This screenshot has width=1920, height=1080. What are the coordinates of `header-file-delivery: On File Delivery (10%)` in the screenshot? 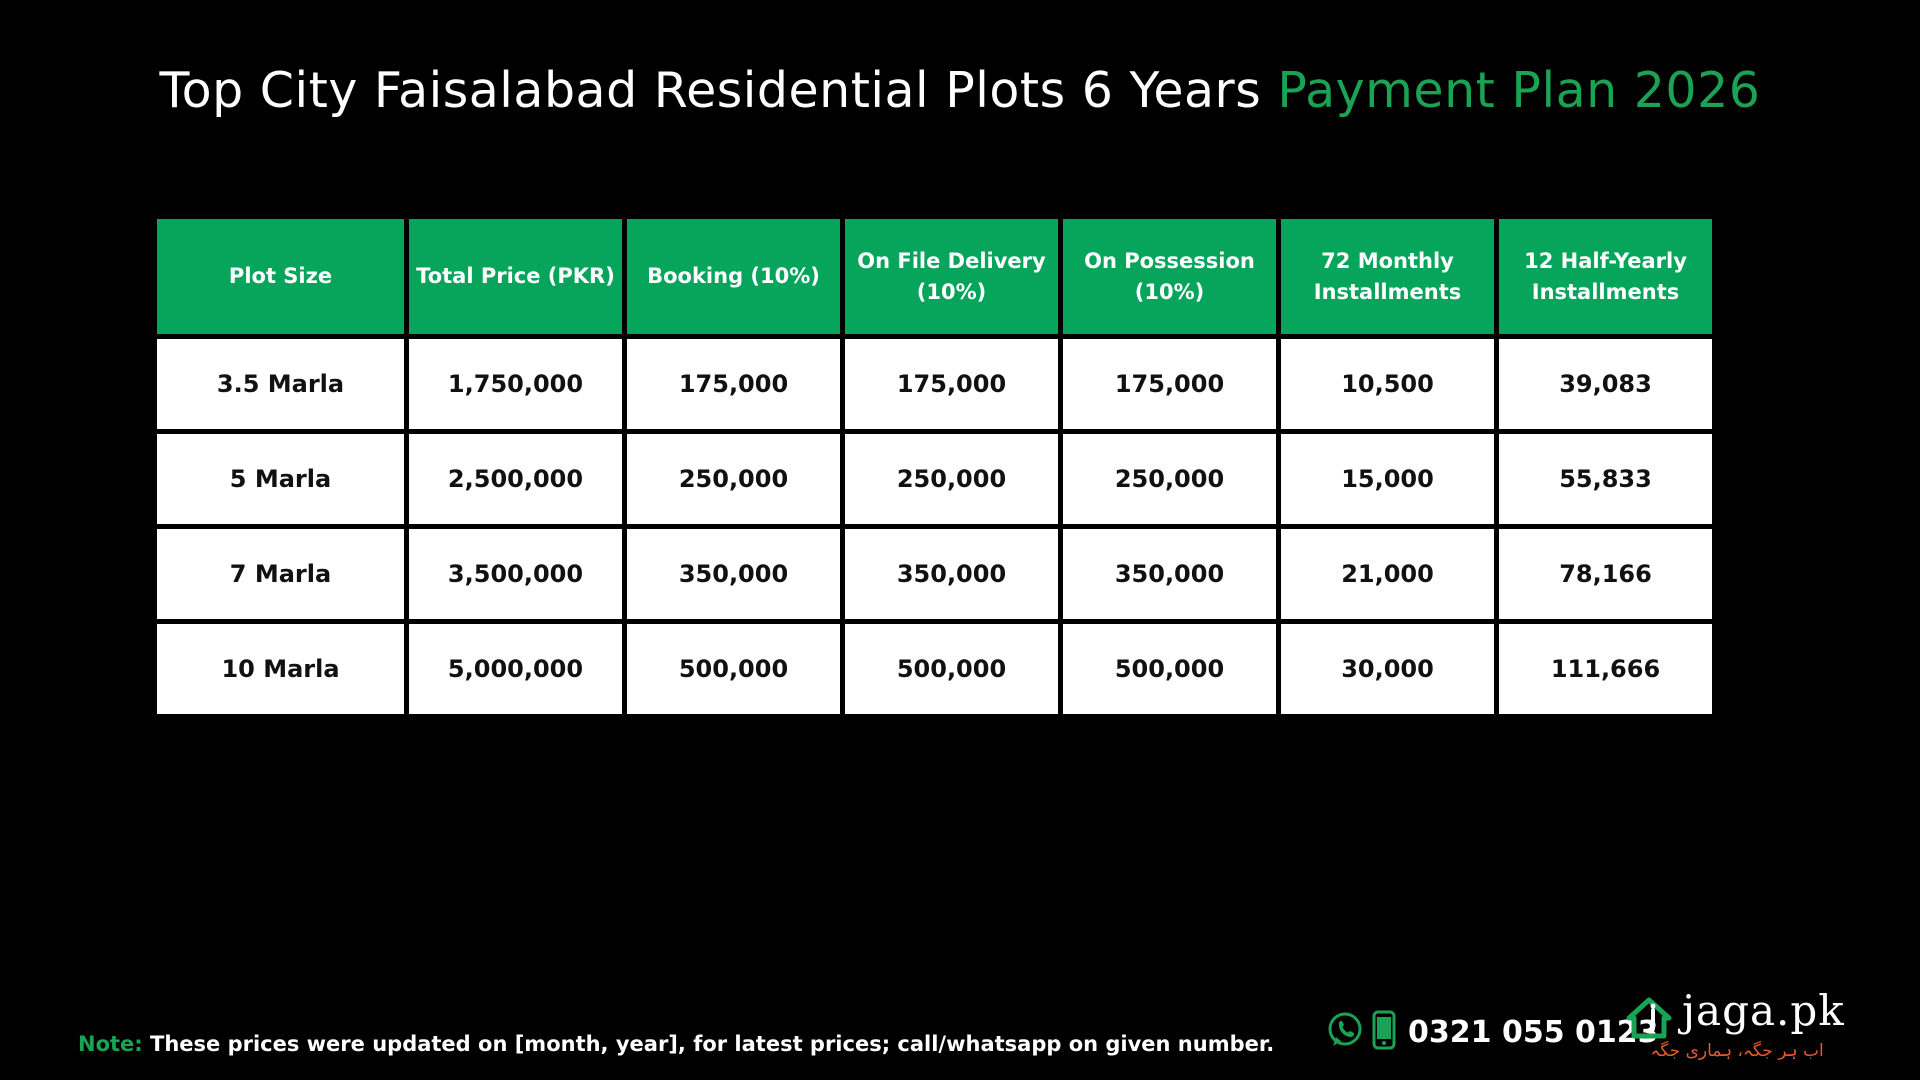 It's located at (951, 276).